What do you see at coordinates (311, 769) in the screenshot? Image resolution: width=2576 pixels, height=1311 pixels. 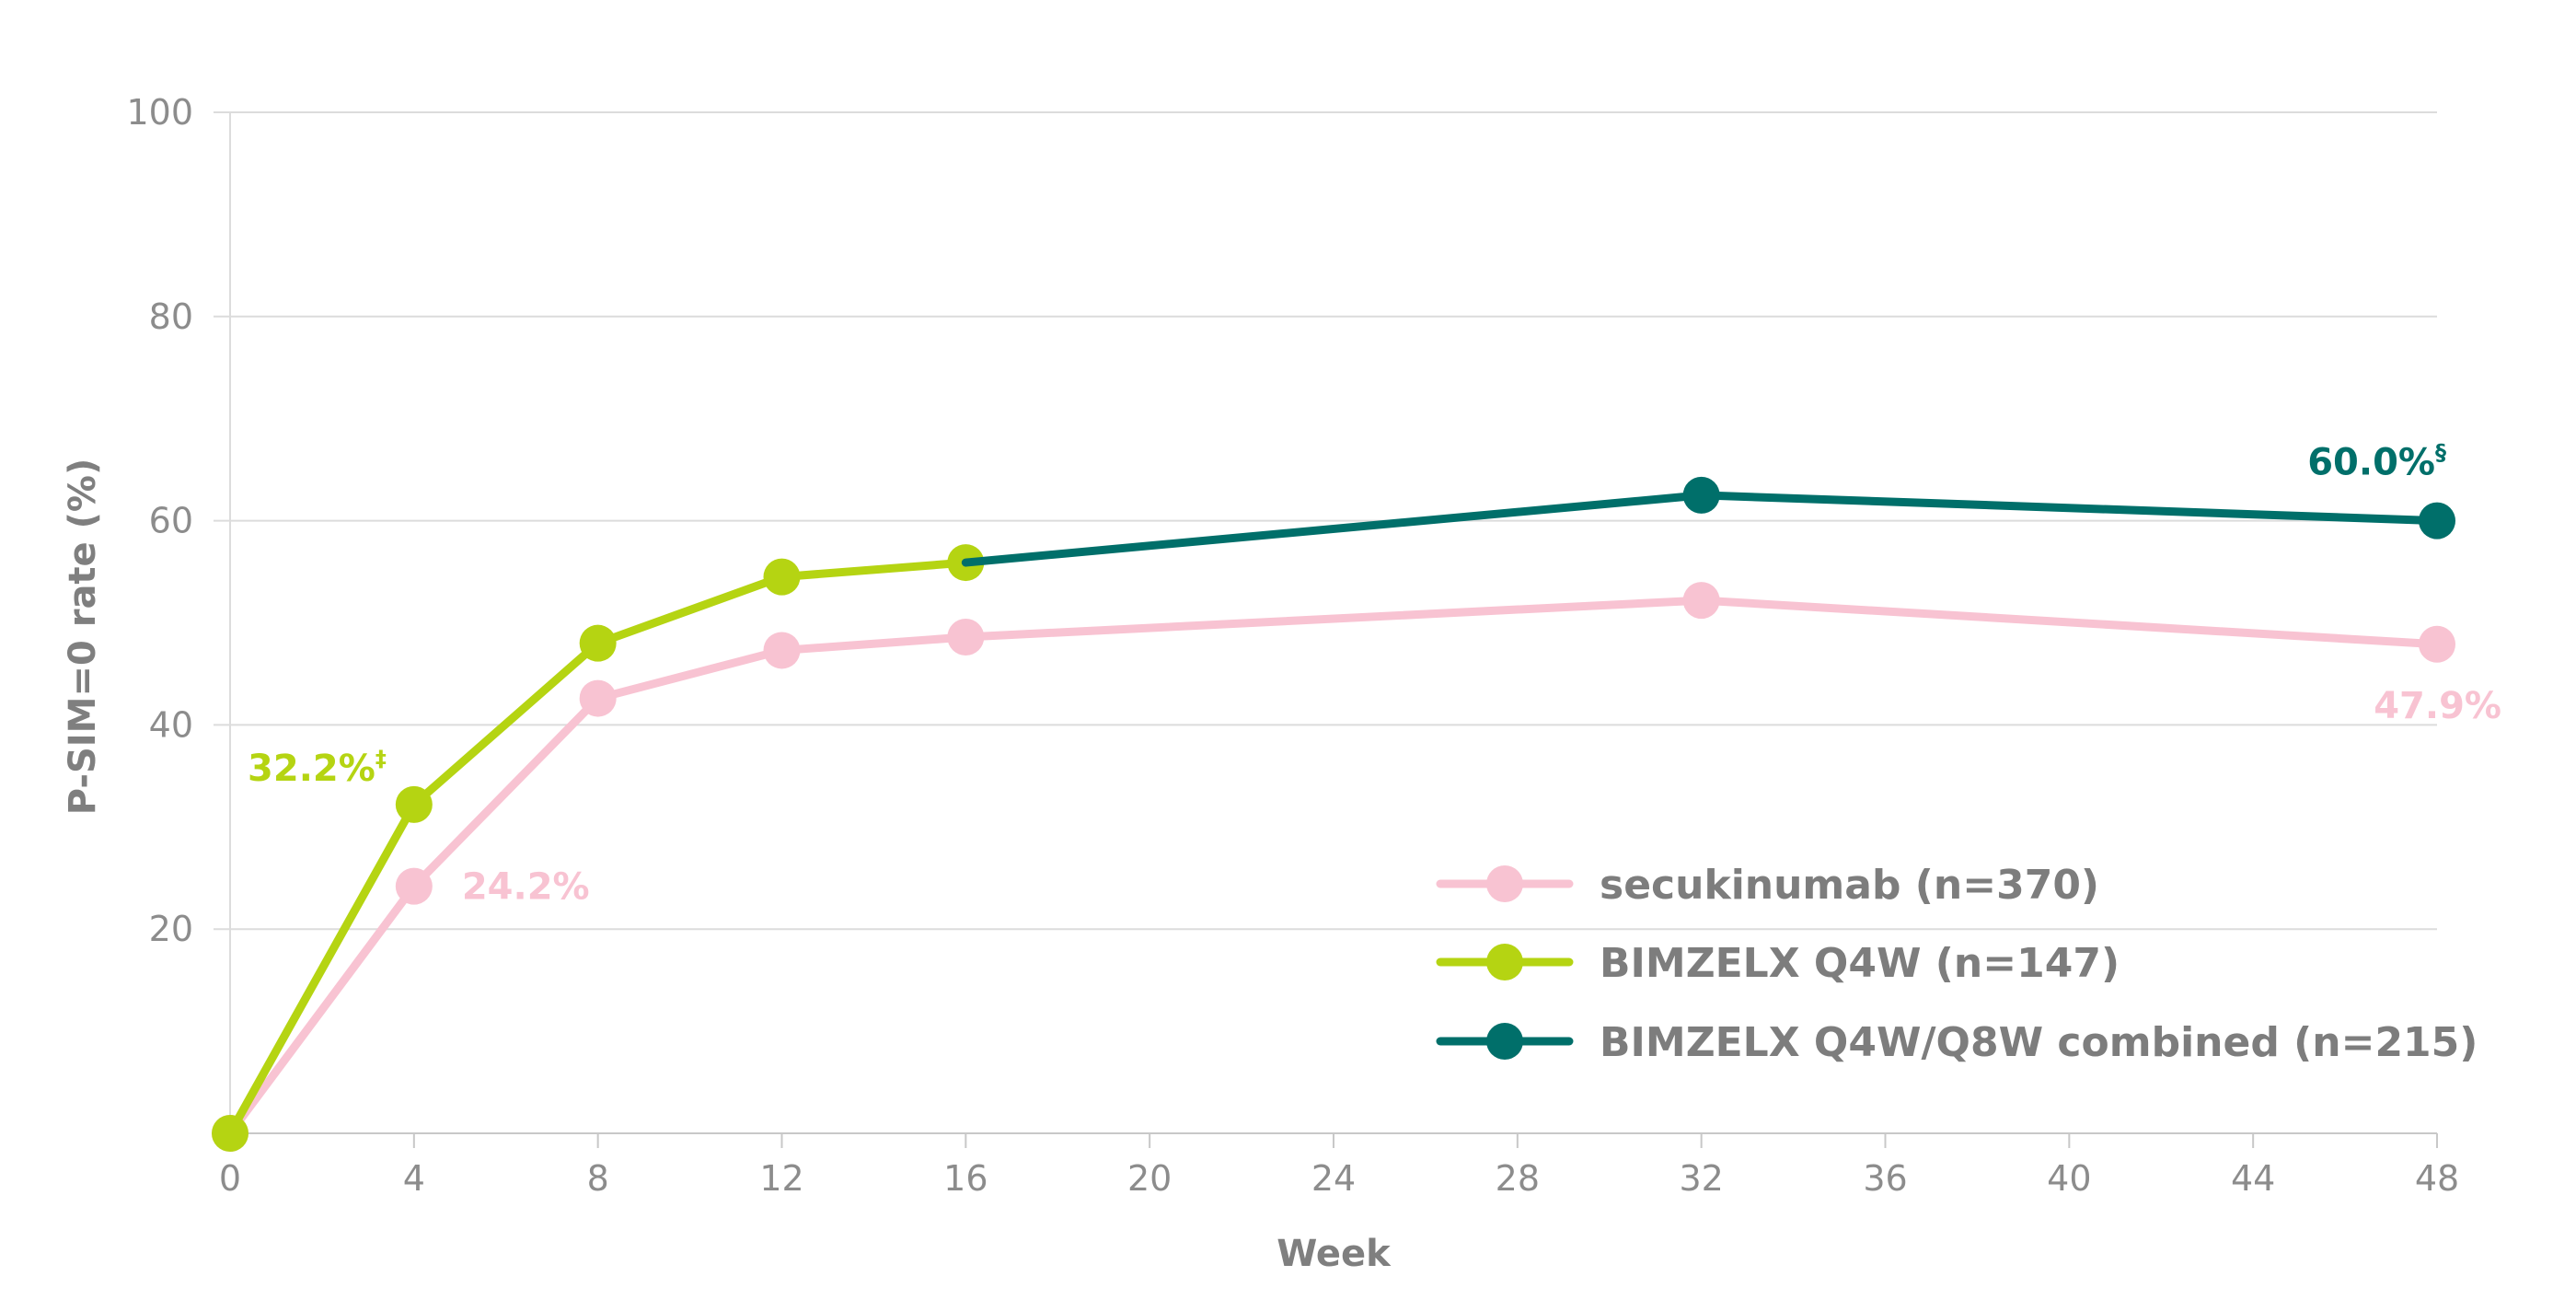 I see `data-label-value: 32.2%` at bounding box center [311, 769].